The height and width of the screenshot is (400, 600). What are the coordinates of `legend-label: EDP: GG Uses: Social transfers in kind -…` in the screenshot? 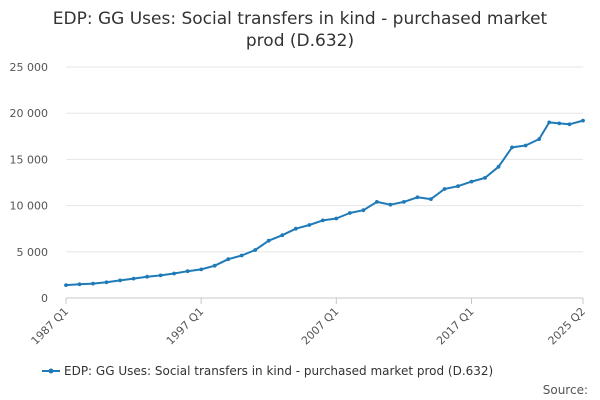 It's located at (278, 371).